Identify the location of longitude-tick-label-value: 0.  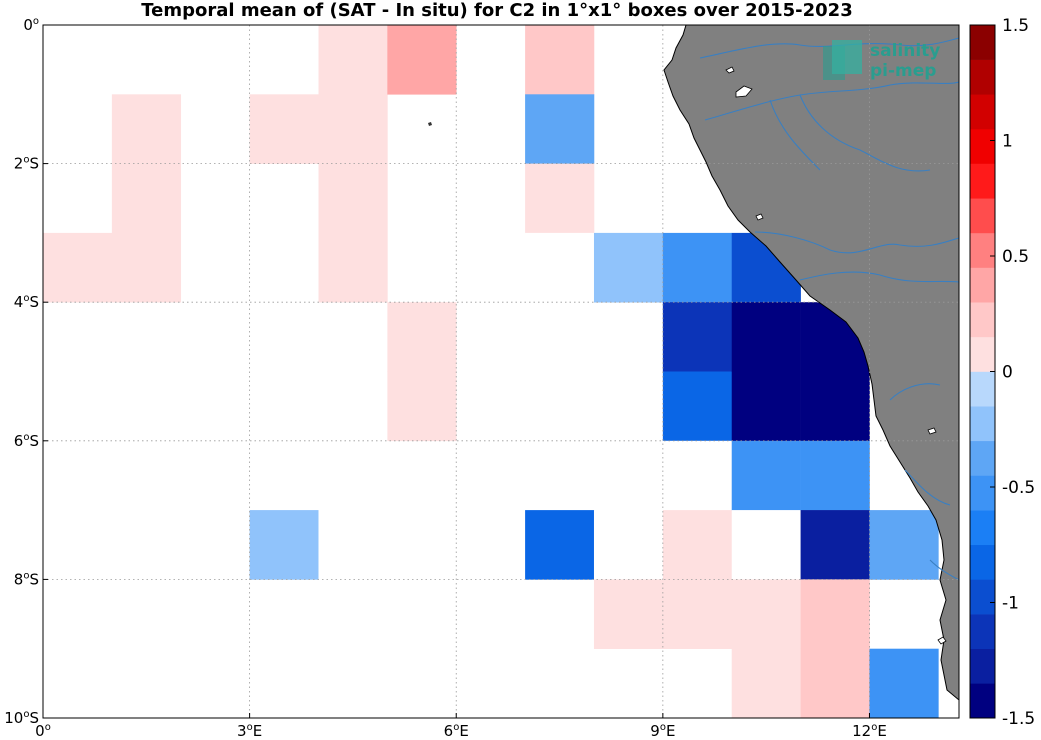
(40, 731).